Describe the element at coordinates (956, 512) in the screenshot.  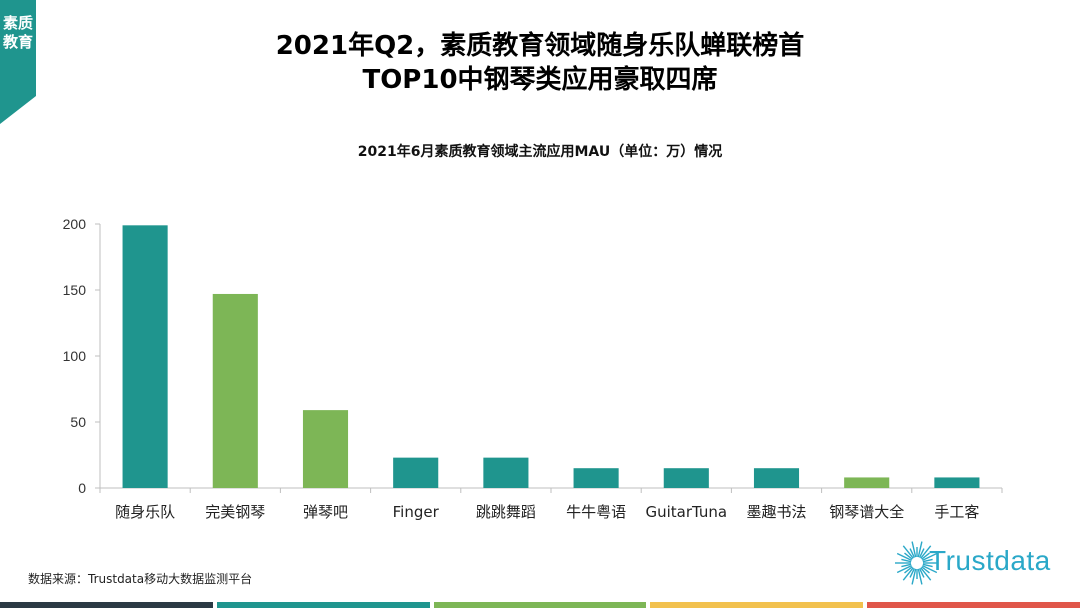
I see `x-tick-label: 手工客` at that location.